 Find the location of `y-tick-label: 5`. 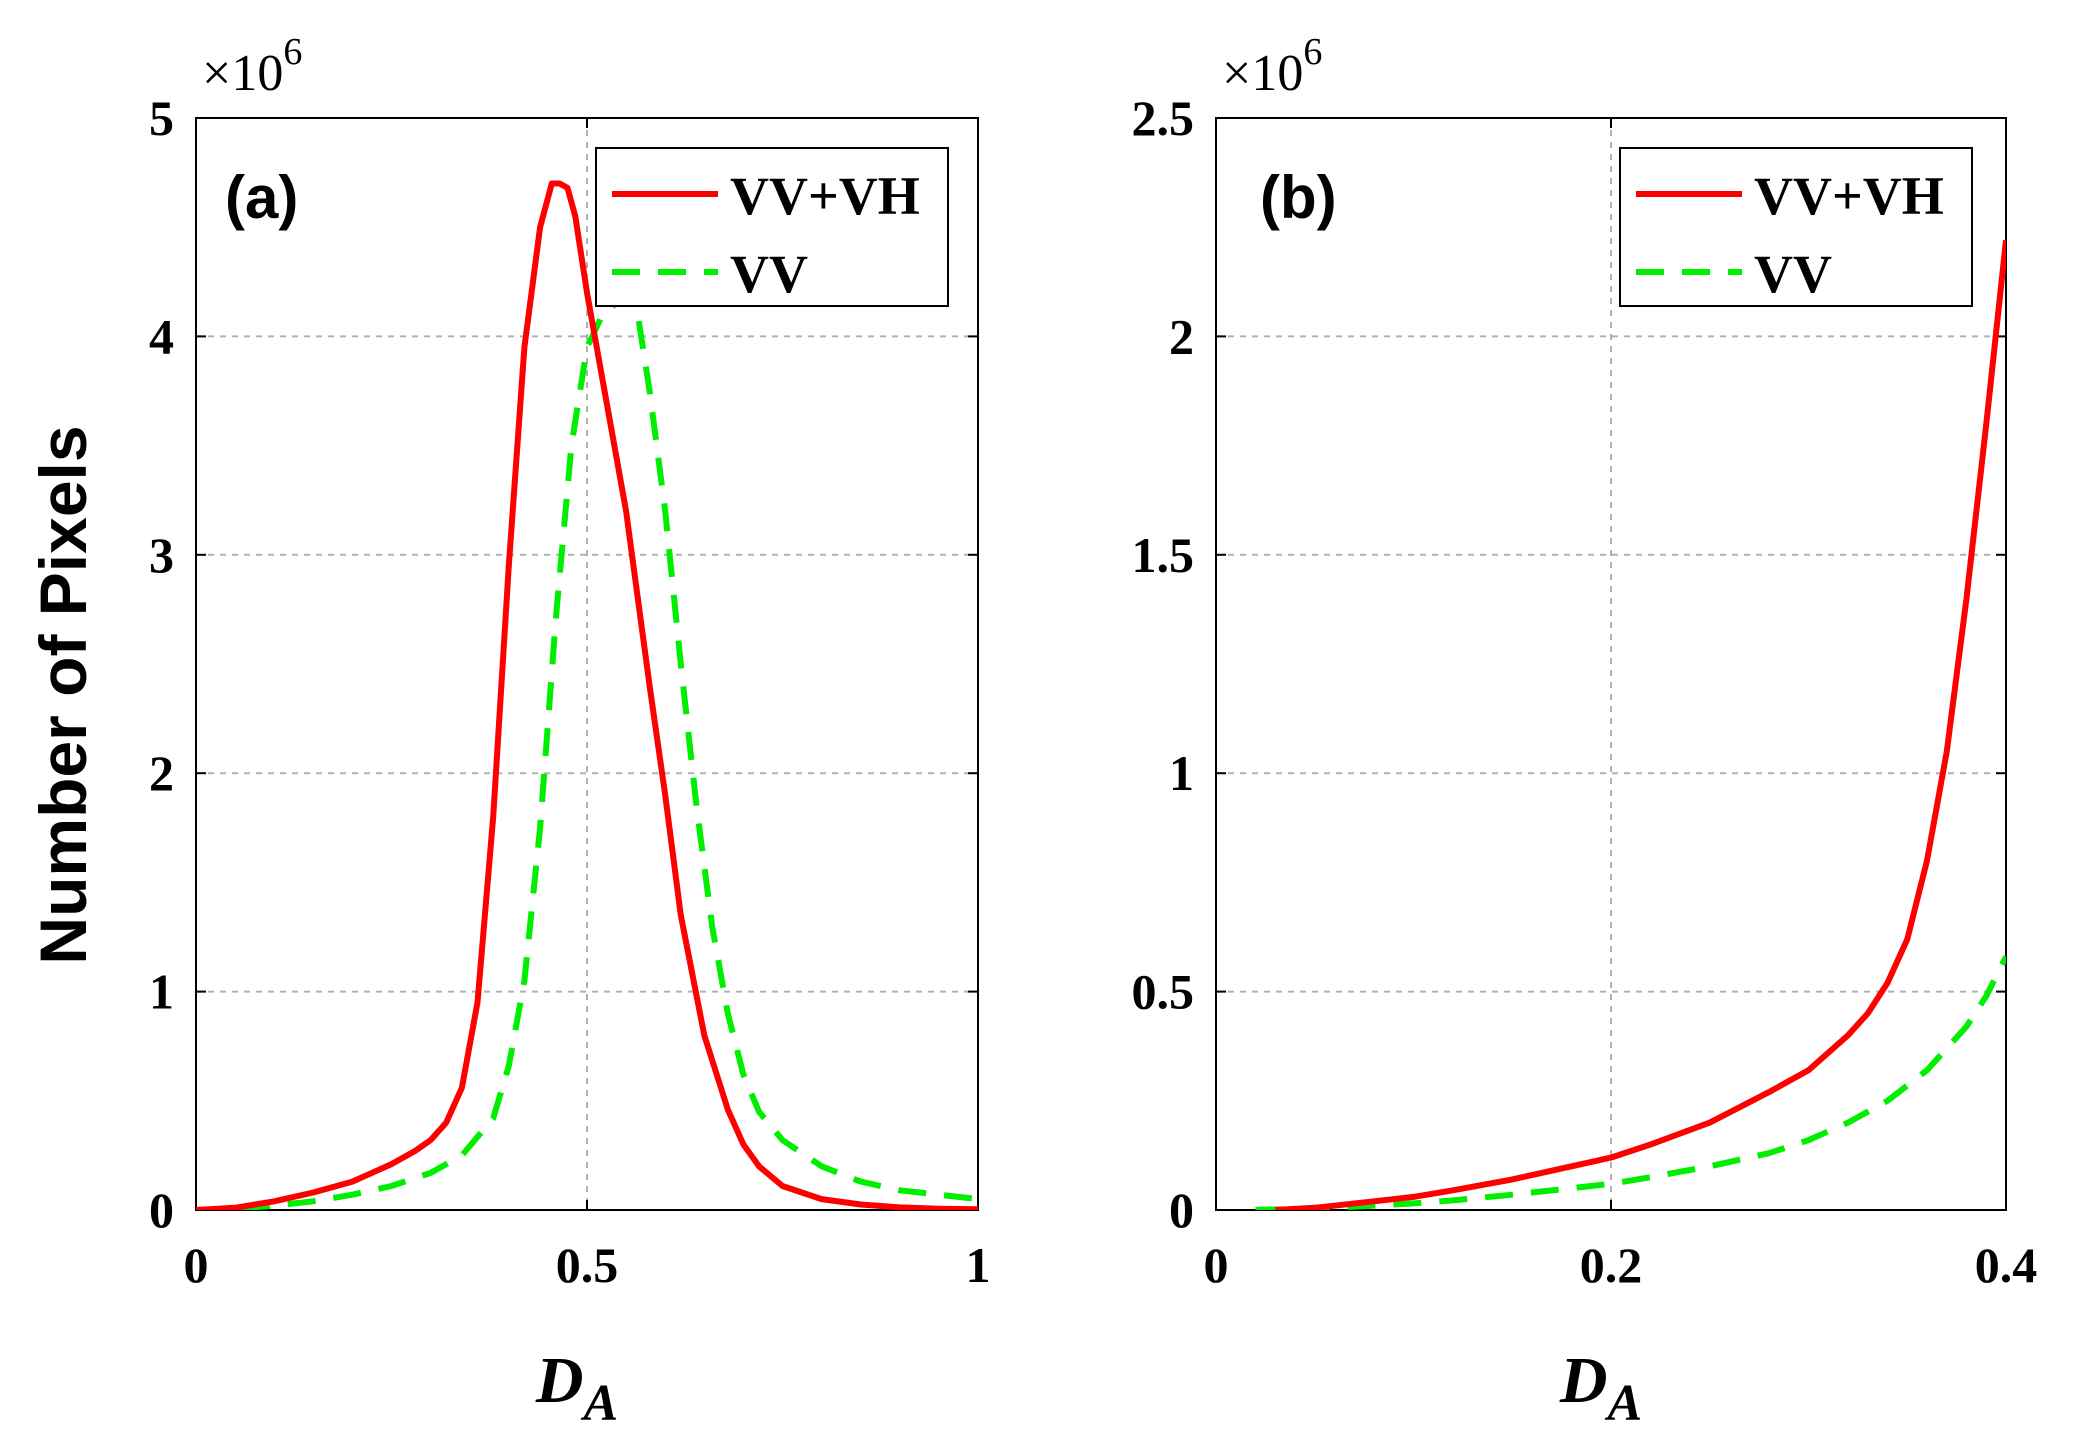

y-tick-label: 5 is located at coordinates (161, 118).